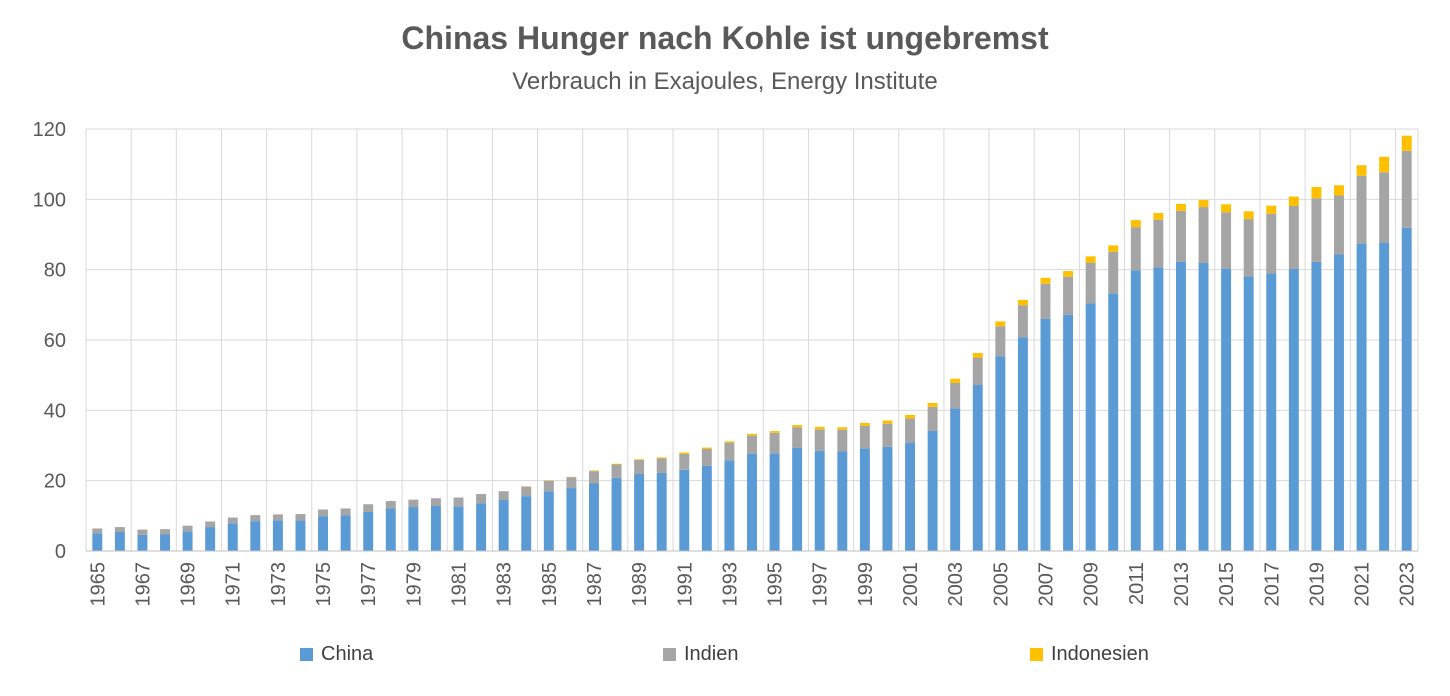 The image size is (1450, 696). Describe the element at coordinates (458, 502) in the screenshot. I see `bar-indien-1981` at that location.